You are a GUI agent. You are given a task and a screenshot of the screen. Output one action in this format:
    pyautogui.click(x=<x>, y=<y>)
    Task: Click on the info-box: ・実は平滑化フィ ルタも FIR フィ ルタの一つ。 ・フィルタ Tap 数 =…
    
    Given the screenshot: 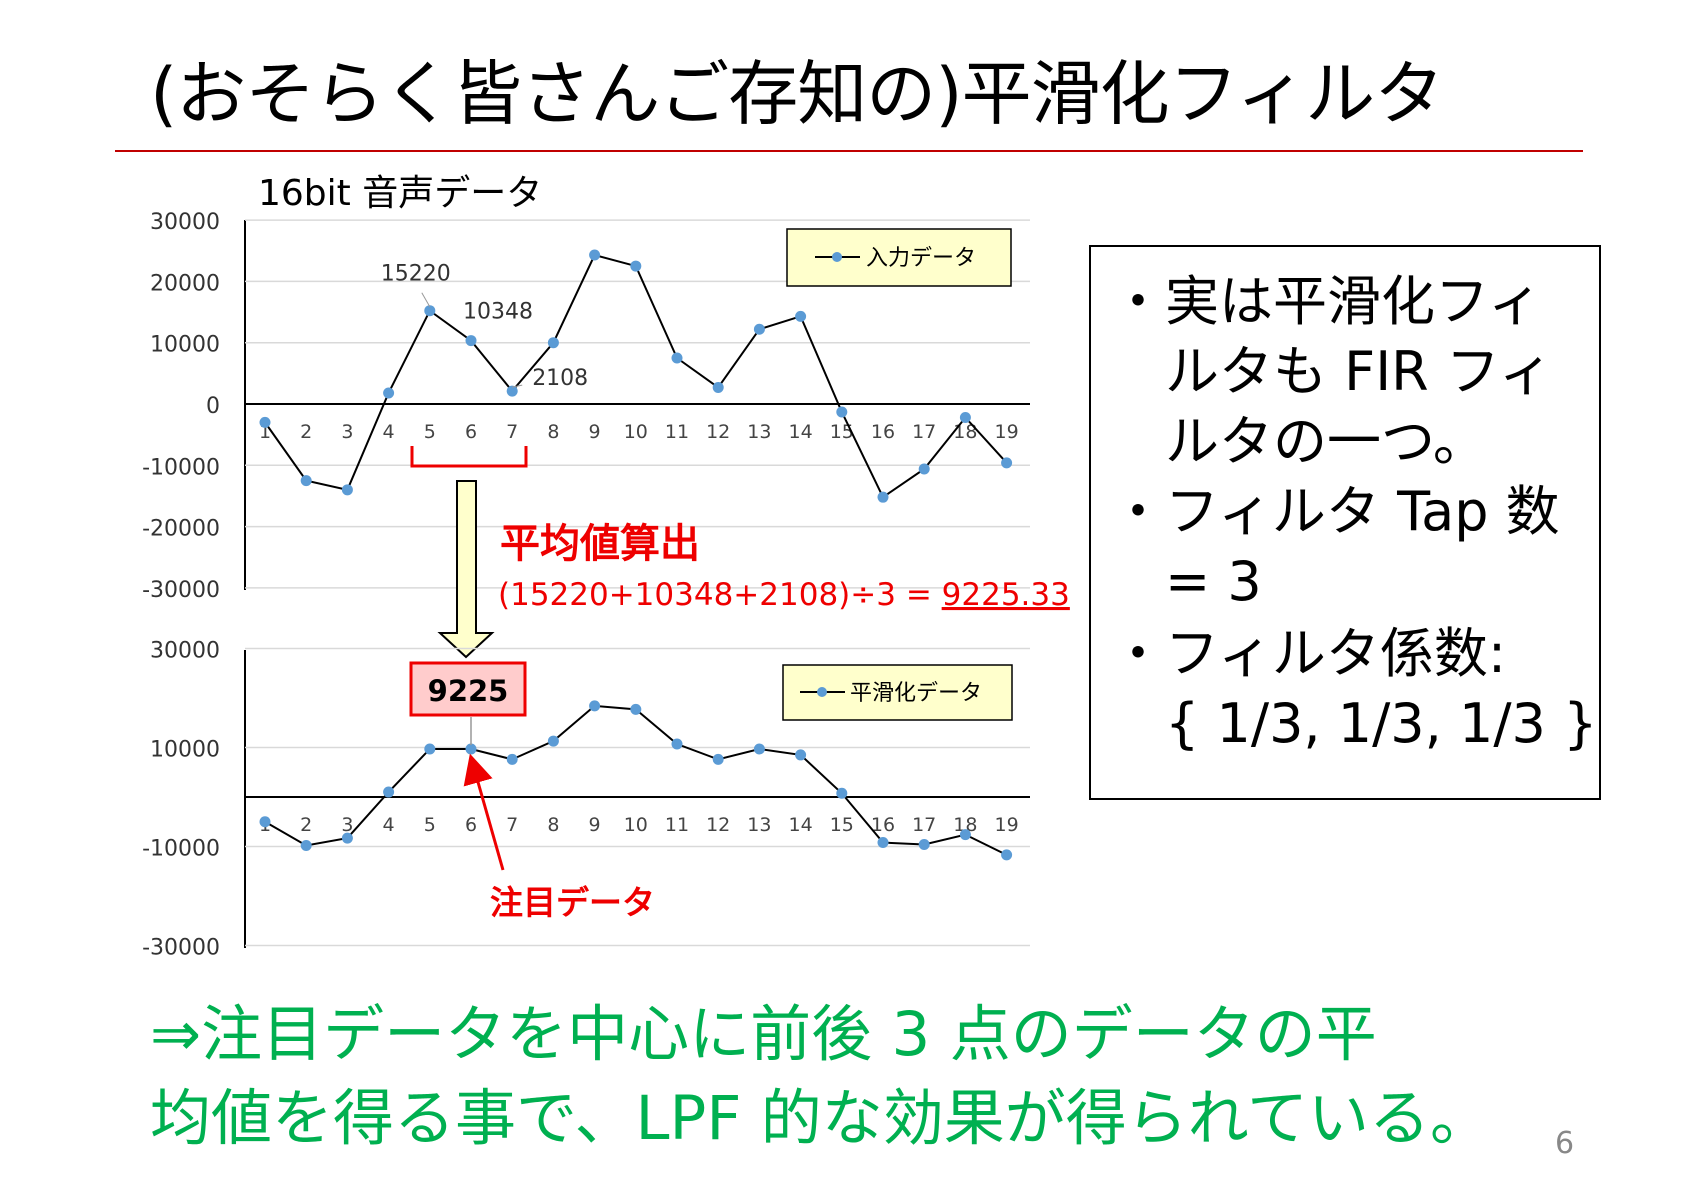 What is the action you would take?
    pyautogui.click(x=1345, y=522)
    